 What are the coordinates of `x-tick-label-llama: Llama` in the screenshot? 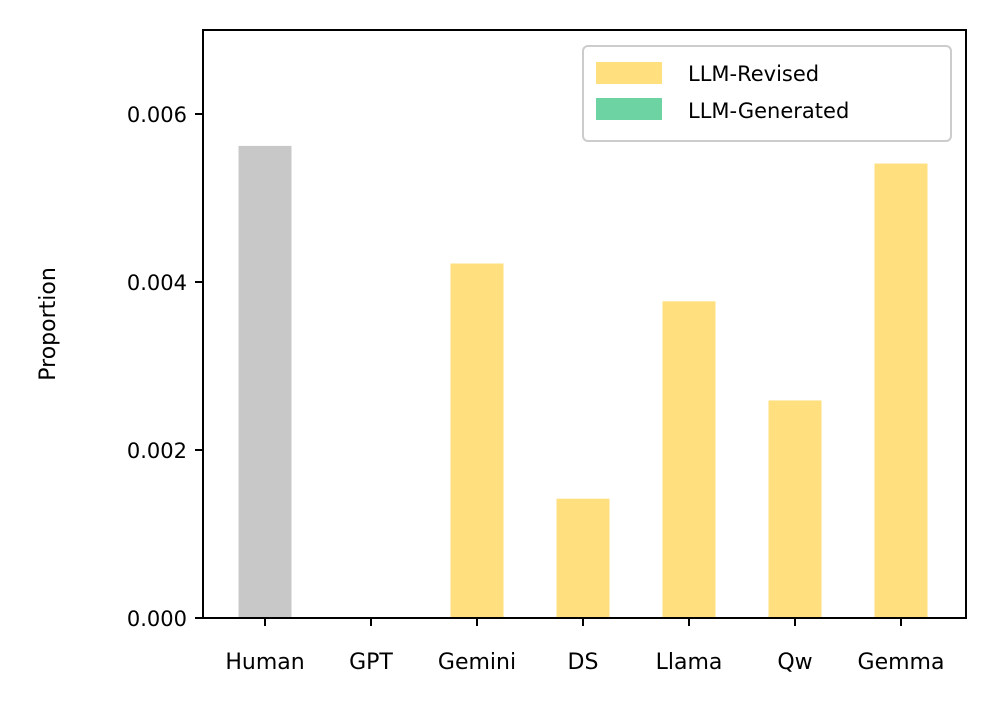 It's located at (689, 662).